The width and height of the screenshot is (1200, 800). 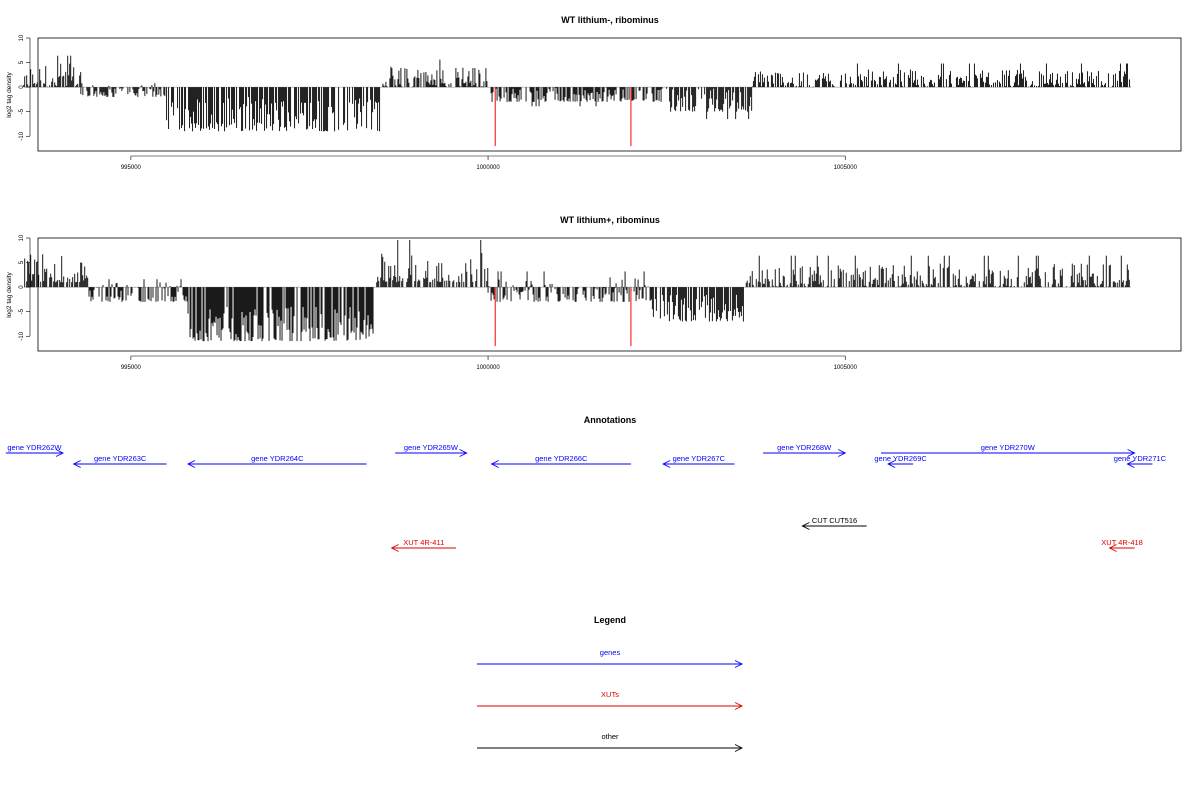 What do you see at coordinates (423, 542) in the screenshot?
I see `annotation-label: XUT 4R-411` at bounding box center [423, 542].